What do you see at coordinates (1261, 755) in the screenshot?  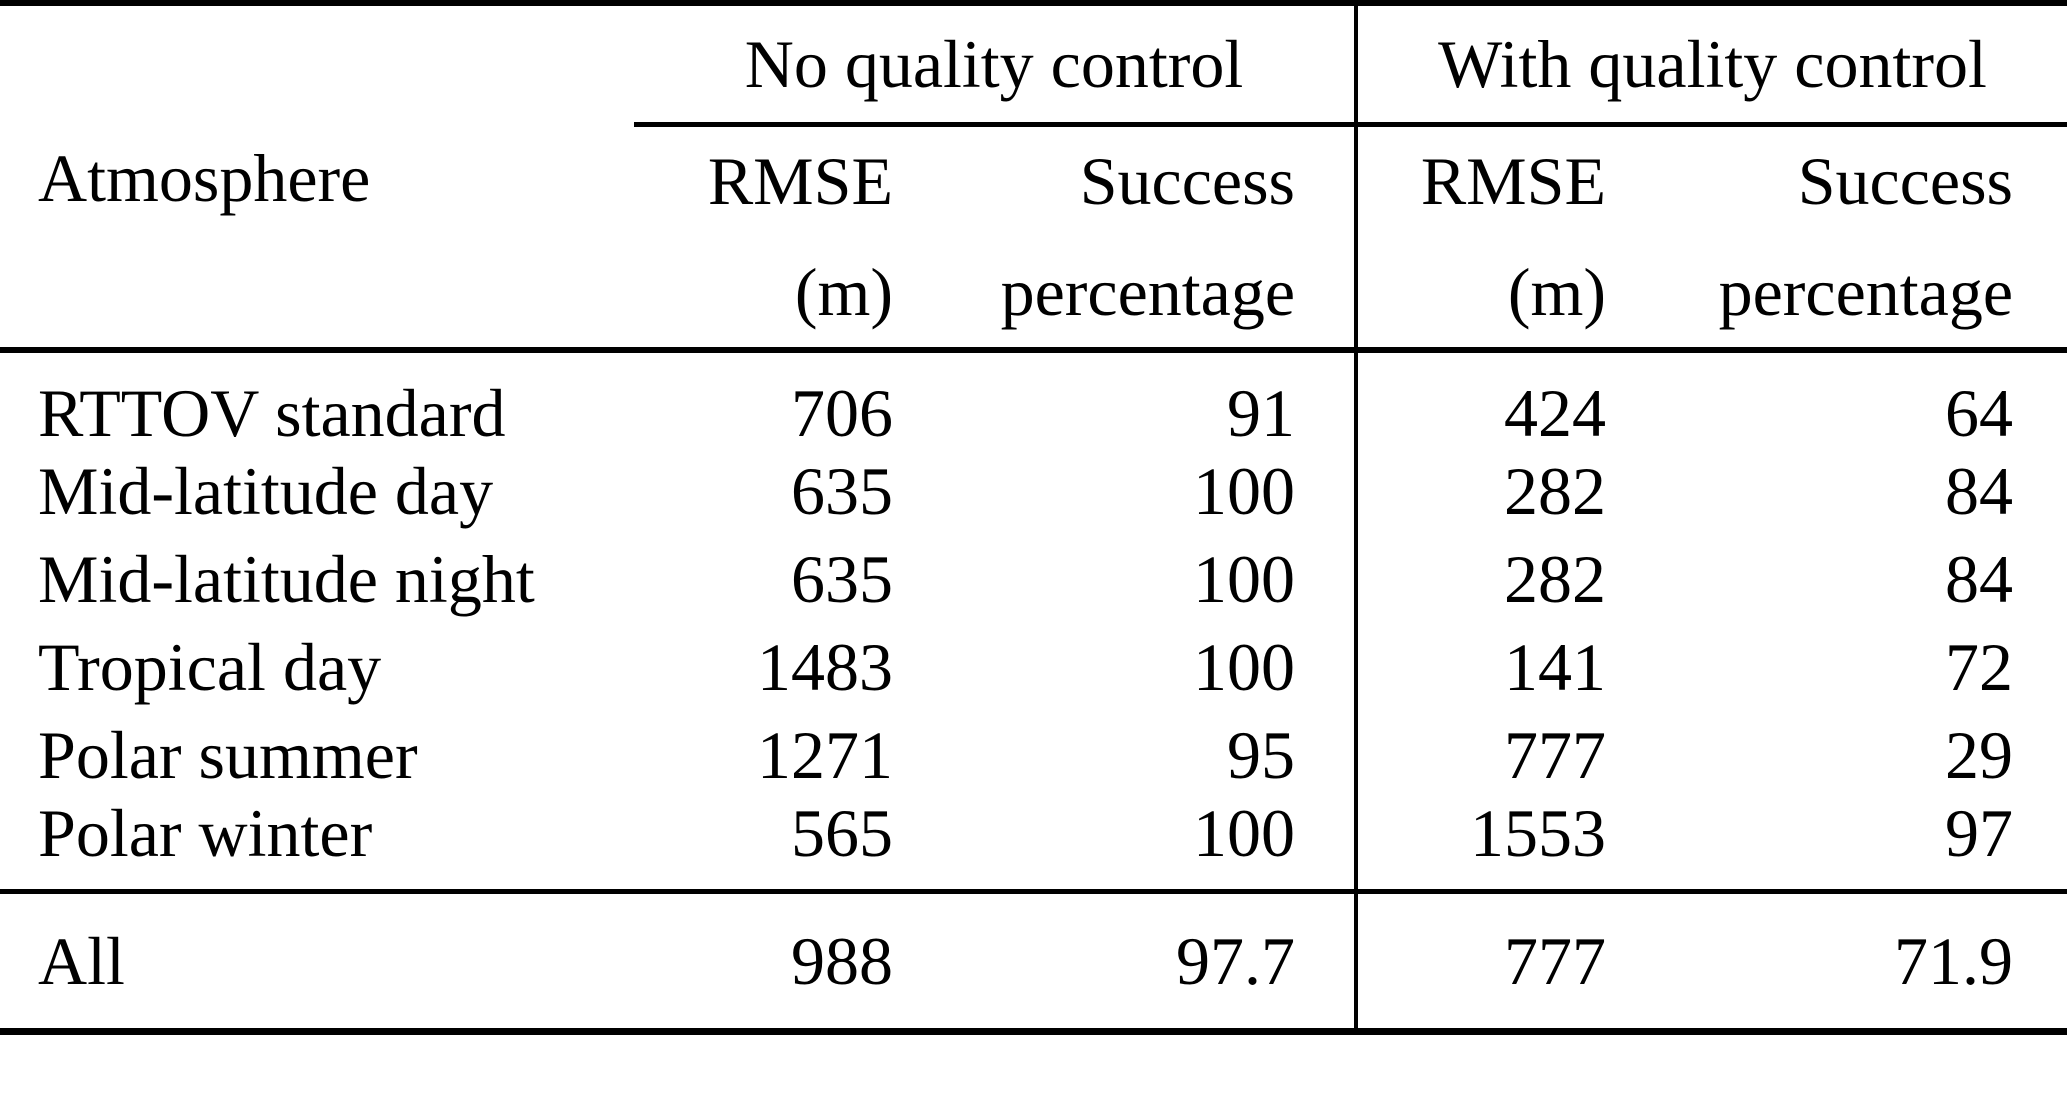 I see `cell-no-qc-success: 95` at bounding box center [1261, 755].